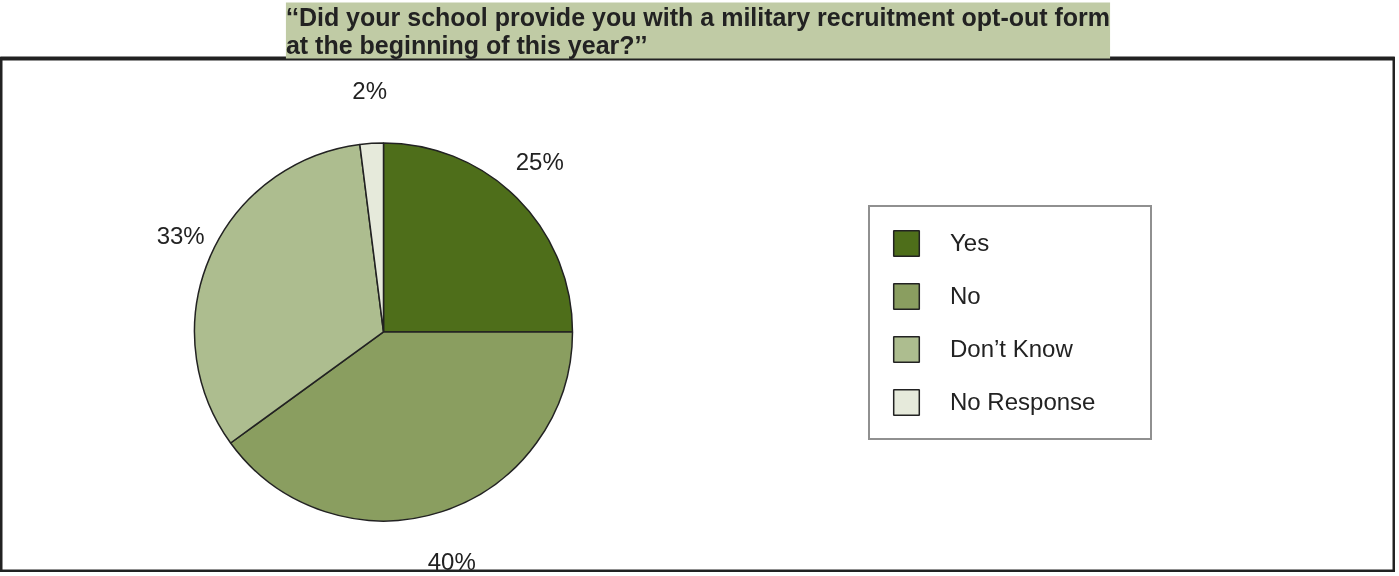 The width and height of the screenshot is (1399, 576). I want to click on chart-title: ‘‘Did your school provide you with a military recruitment opt-out form at the beginning of this year?’’, so click(698, 30).